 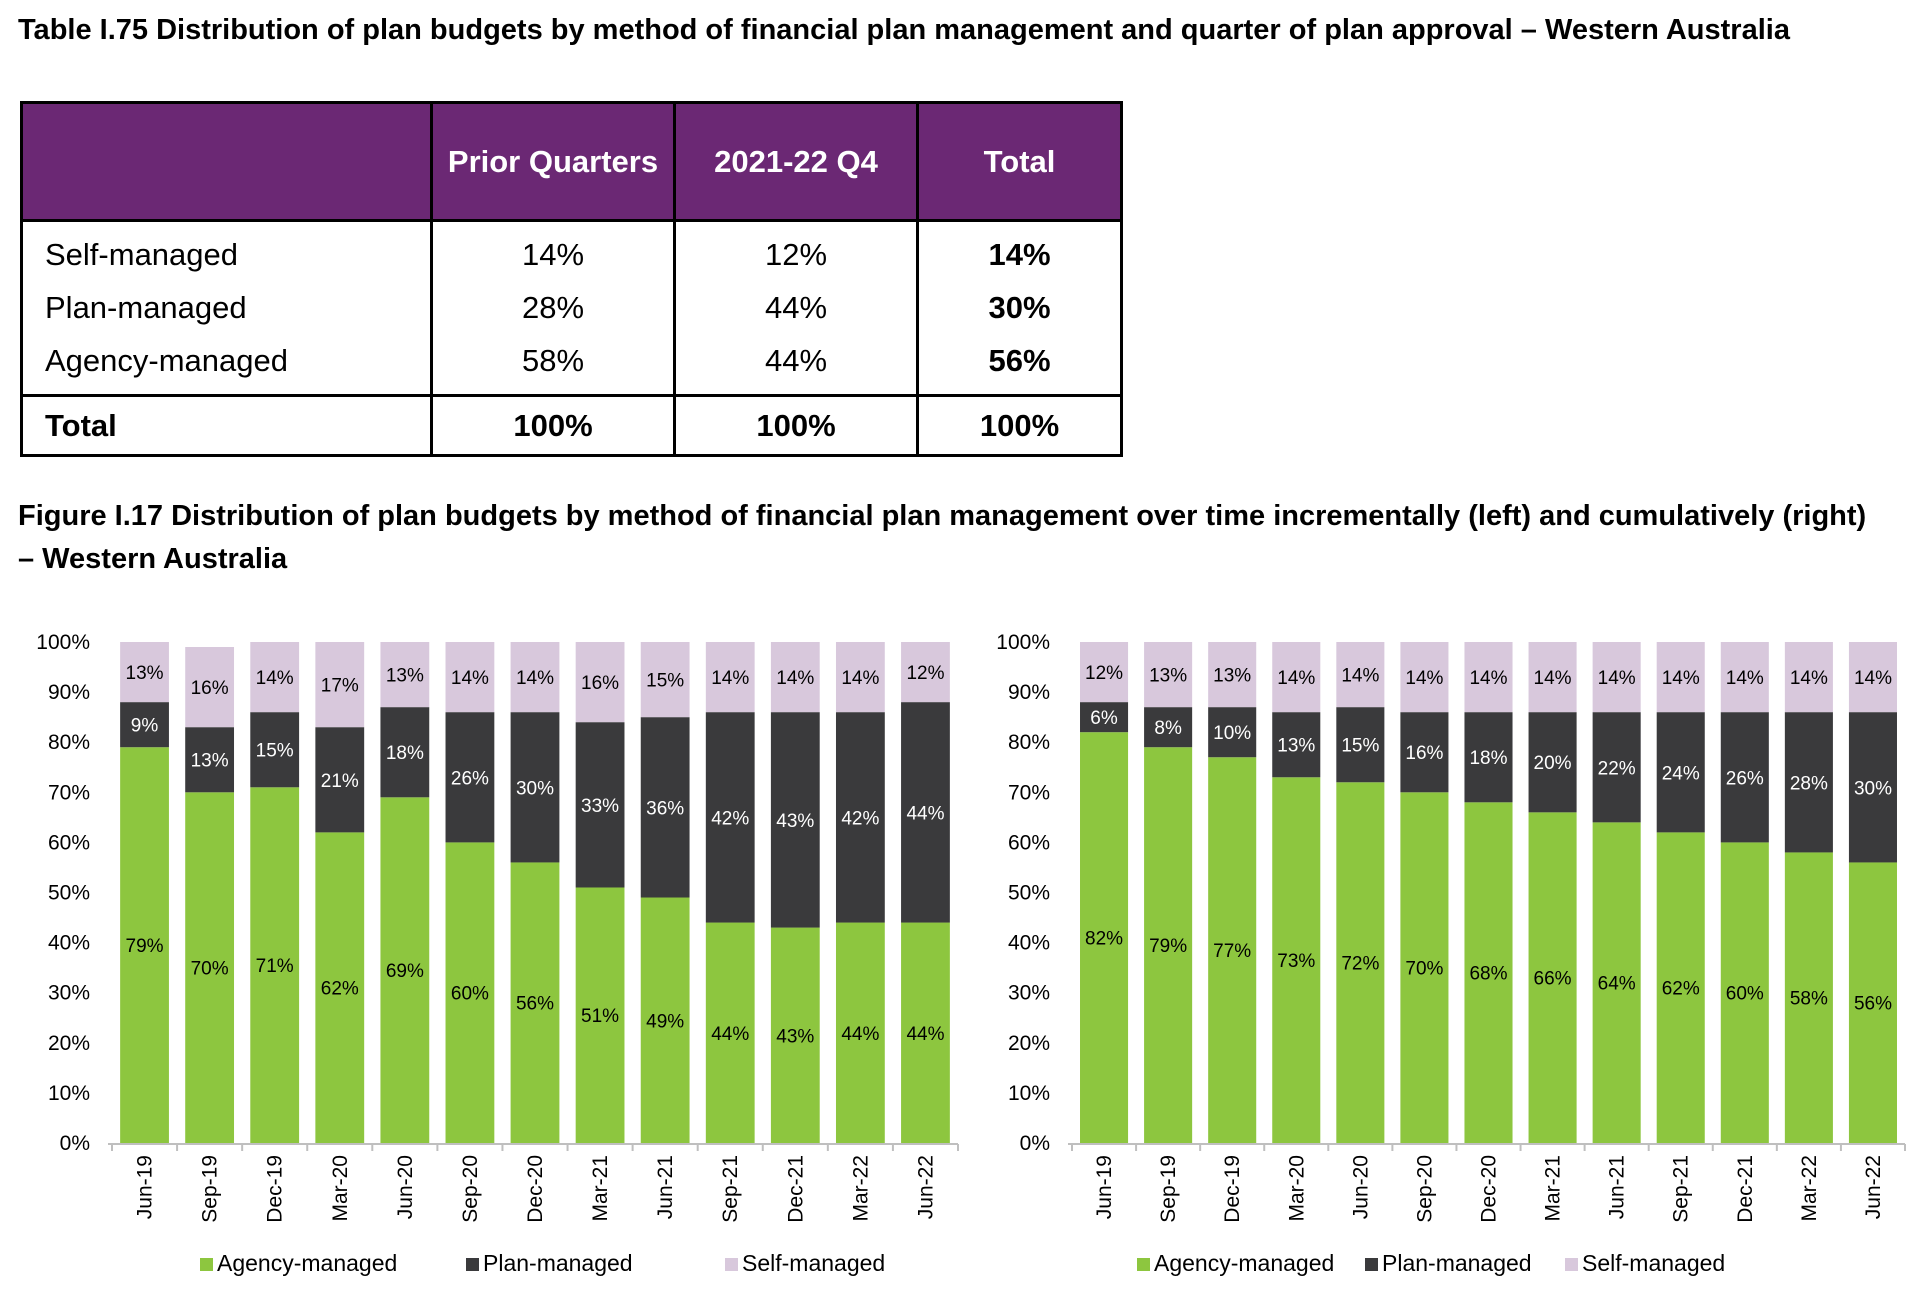 What do you see at coordinates (571, 366) in the screenshot?
I see `table-row: Agency-managed 58% 44% 56%` at bounding box center [571, 366].